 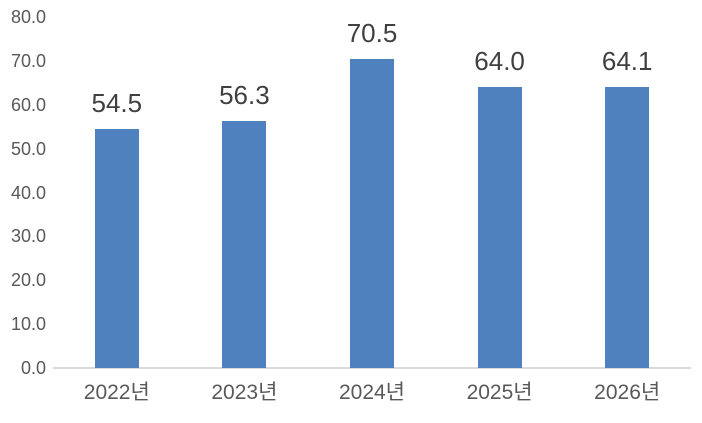 What do you see at coordinates (244, 392) in the screenshot?
I see `x-axis-tick-label: 2023년` at bounding box center [244, 392].